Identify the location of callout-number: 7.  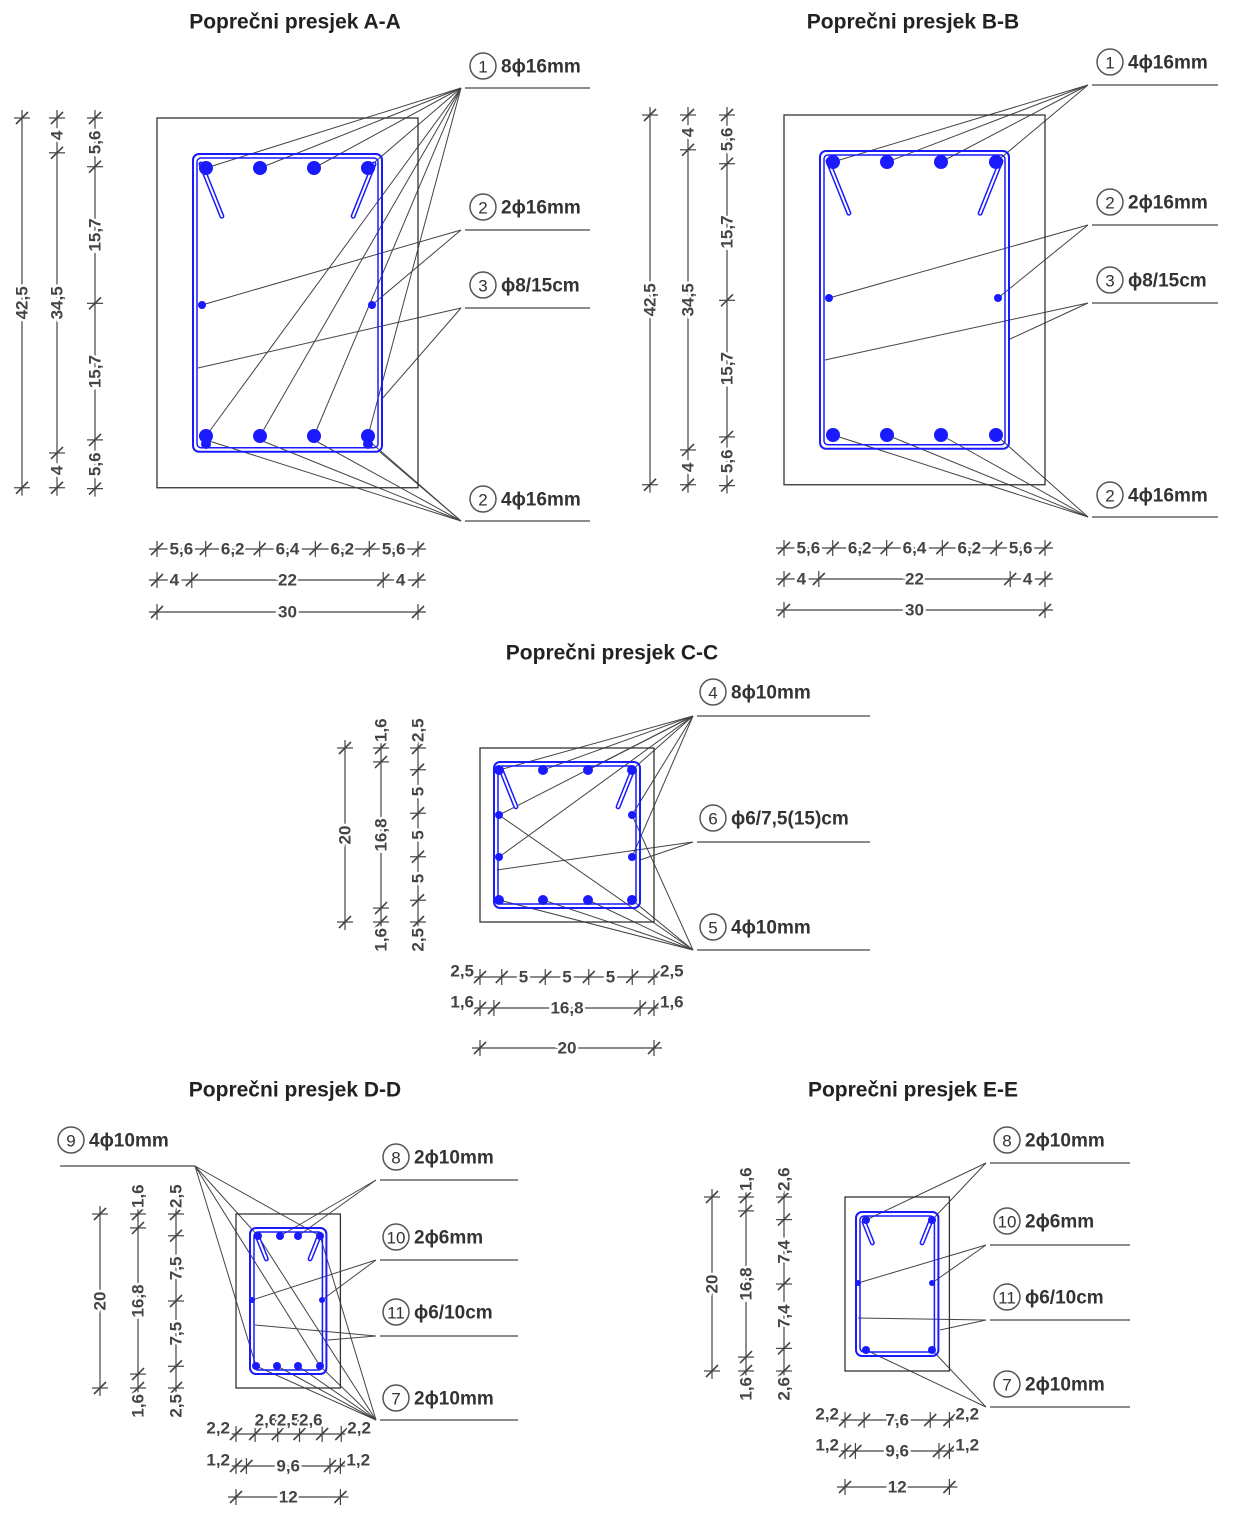
(1006, 1385).